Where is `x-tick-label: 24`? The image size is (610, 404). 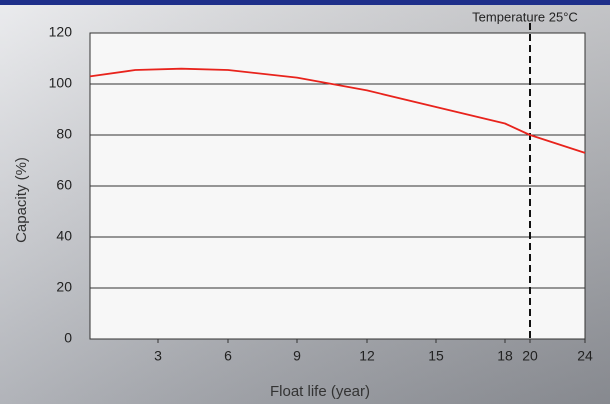 x-tick-label: 24 is located at coordinates (585, 356).